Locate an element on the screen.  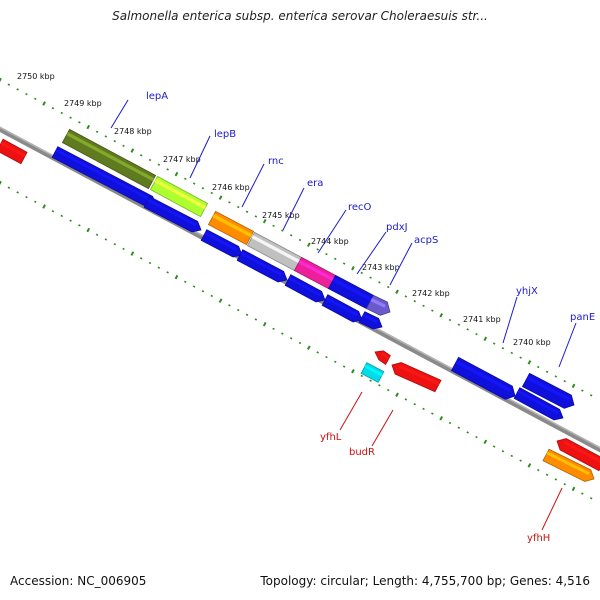
gene-label-budR: budR is located at coordinates (362, 452).